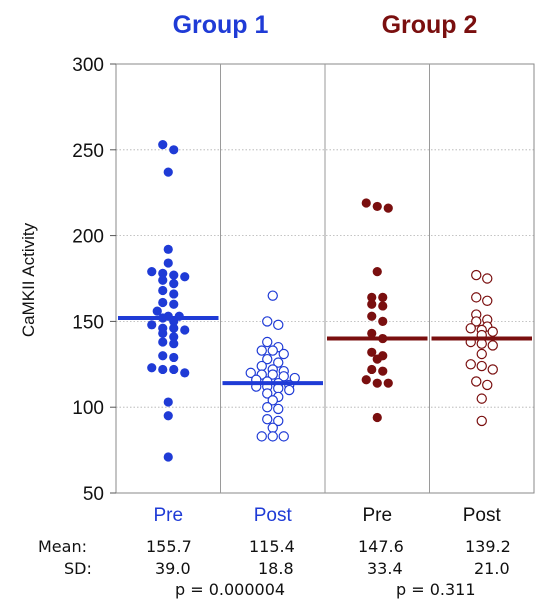  What do you see at coordinates (325, 350) in the screenshot?
I see `mean-layer` at bounding box center [325, 350].